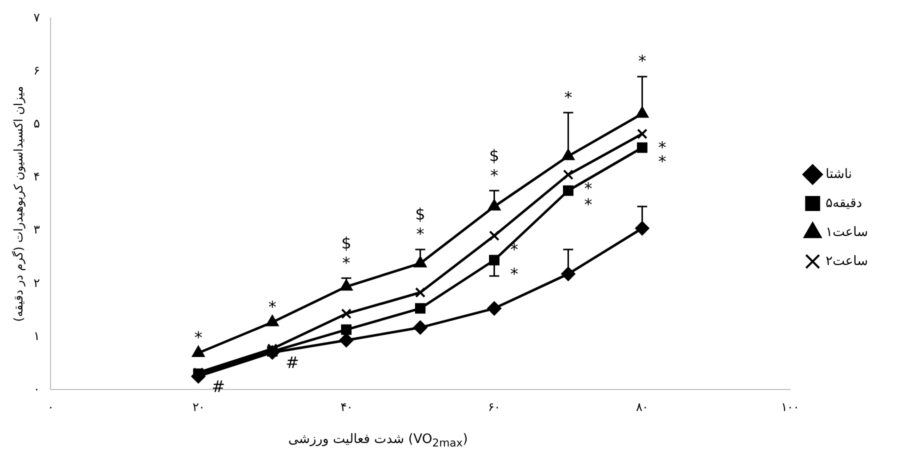 This screenshot has width=898, height=472. Describe the element at coordinates (36, 335) in the screenshot. I see `y-tick-label: ۱` at that location.